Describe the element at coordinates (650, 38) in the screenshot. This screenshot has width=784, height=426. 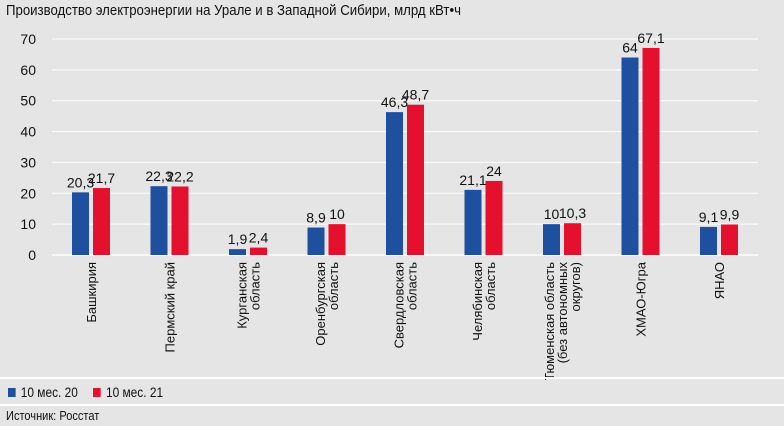
I see `data-label: 67,1` at that location.